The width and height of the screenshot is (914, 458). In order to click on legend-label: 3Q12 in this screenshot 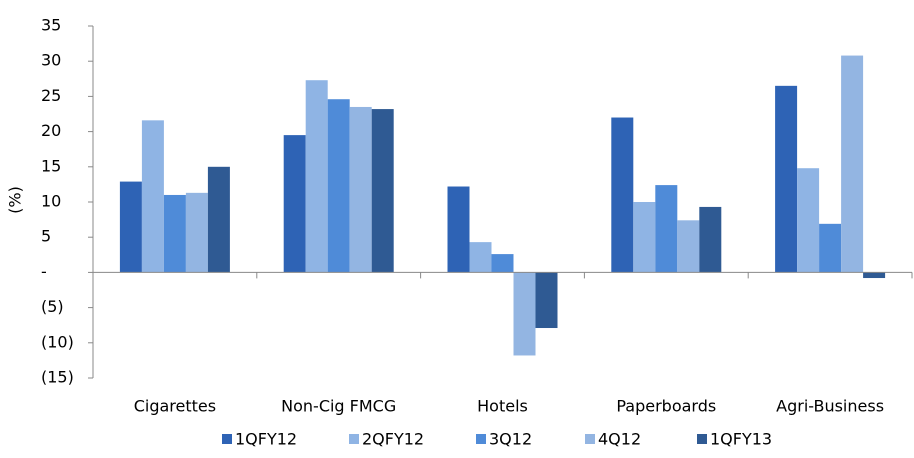, I will do `click(510, 439)`.